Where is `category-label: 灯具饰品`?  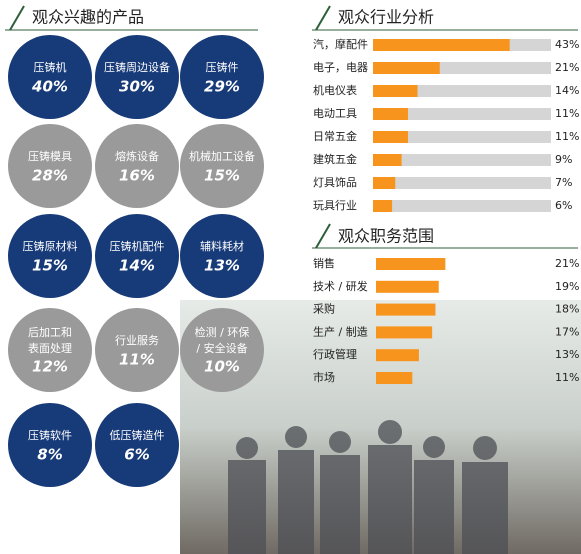 category-label: 灯具饰品 is located at coordinates (335, 182).